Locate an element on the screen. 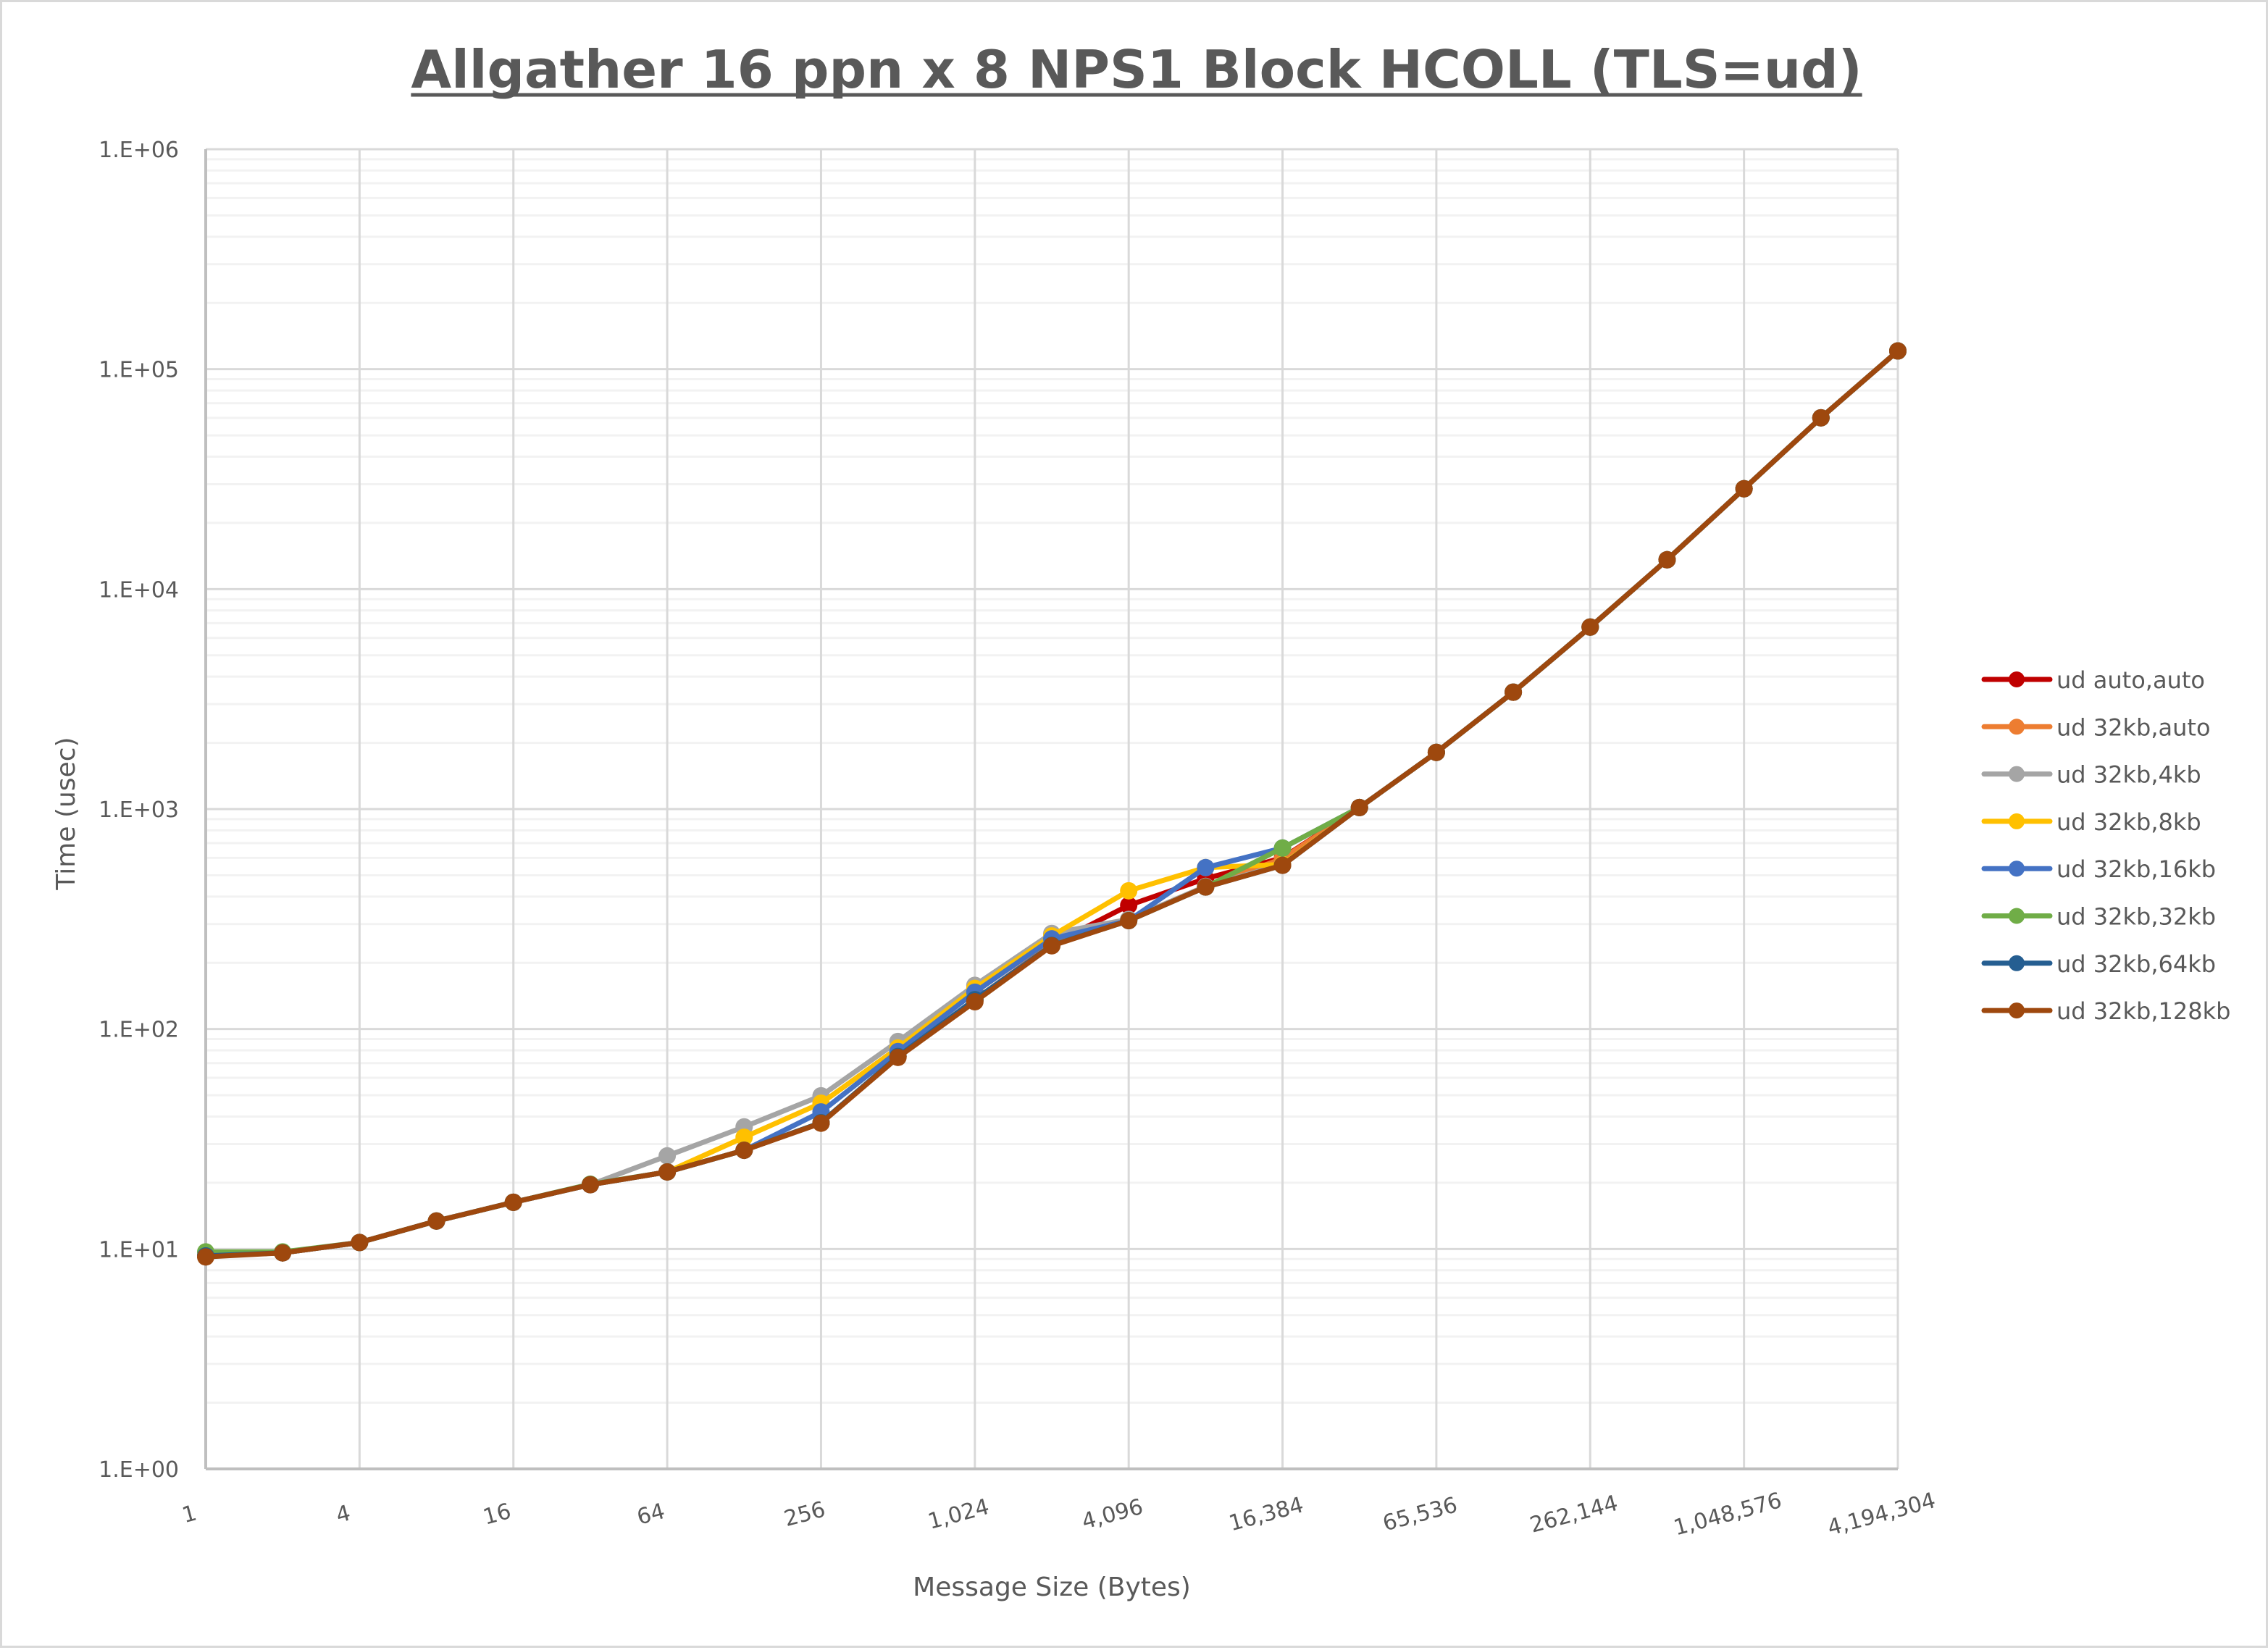  x-tick-label: 1,048,576 is located at coordinates (1728, 1514).